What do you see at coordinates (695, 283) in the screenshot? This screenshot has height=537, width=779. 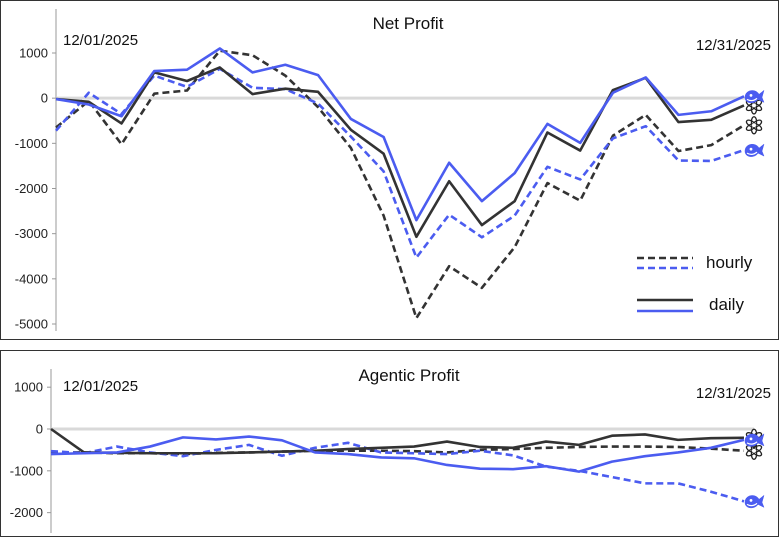 I see `legend: hourly daily` at bounding box center [695, 283].